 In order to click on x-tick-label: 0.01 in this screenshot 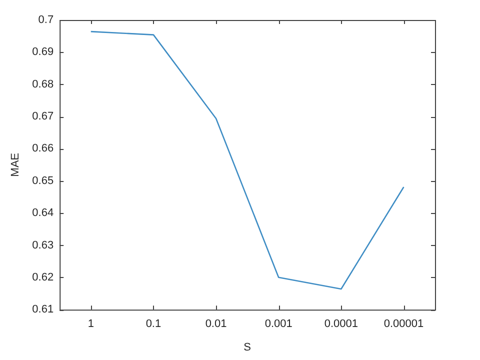, I will do `click(216, 324)`.